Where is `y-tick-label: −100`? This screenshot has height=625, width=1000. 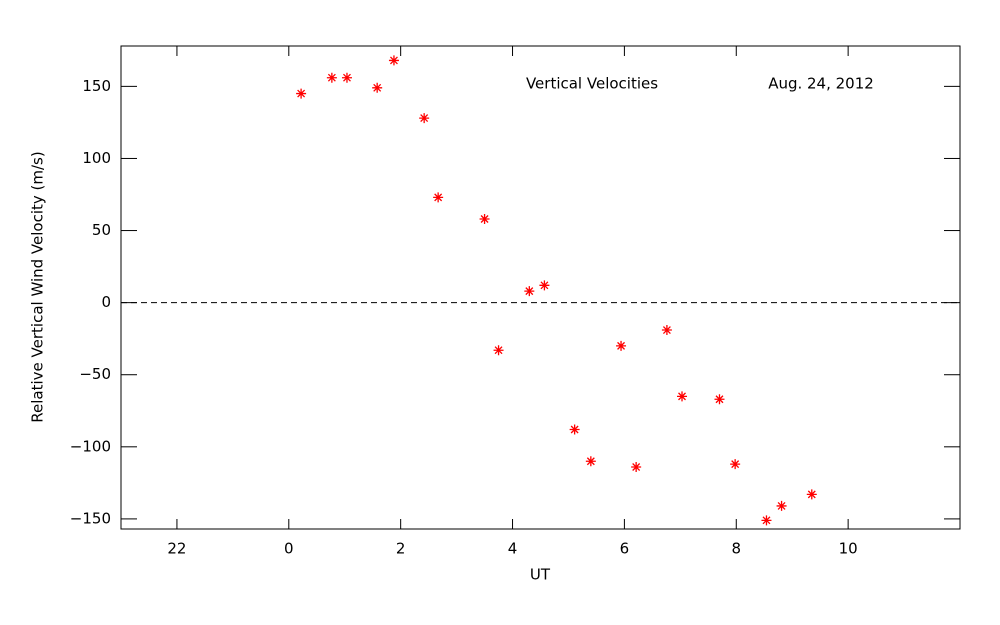
y-tick-label: −100 is located at coordinates (90, 446).